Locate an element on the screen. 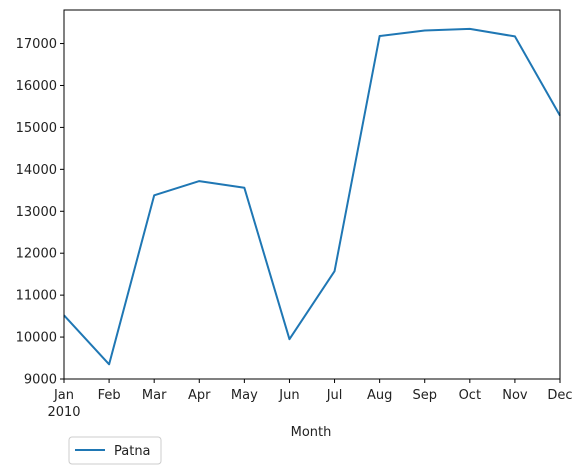 This screenshot has width=583, height=473. x-tick-label: Aug is located at coordinates (379, 395).